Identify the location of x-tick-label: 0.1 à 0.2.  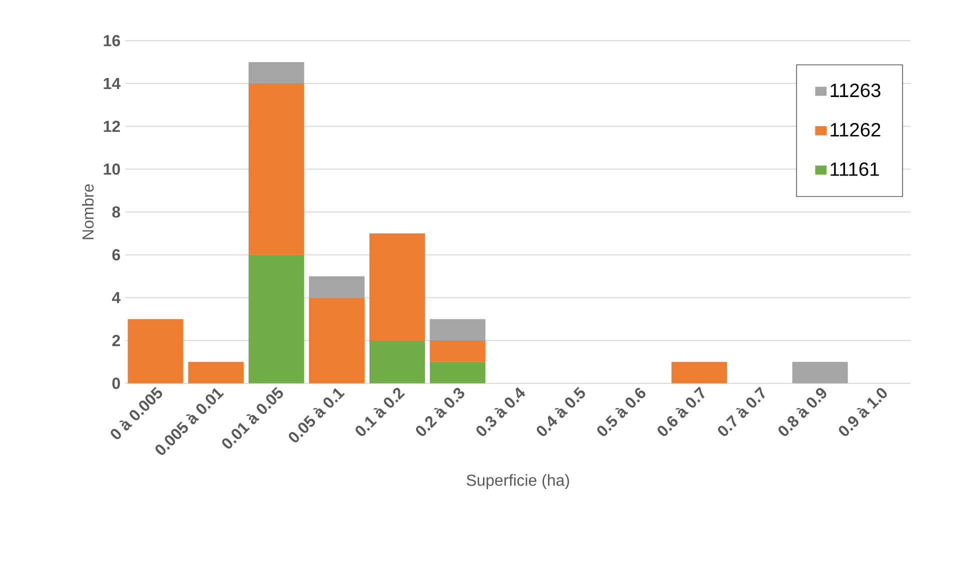
(381, 412).